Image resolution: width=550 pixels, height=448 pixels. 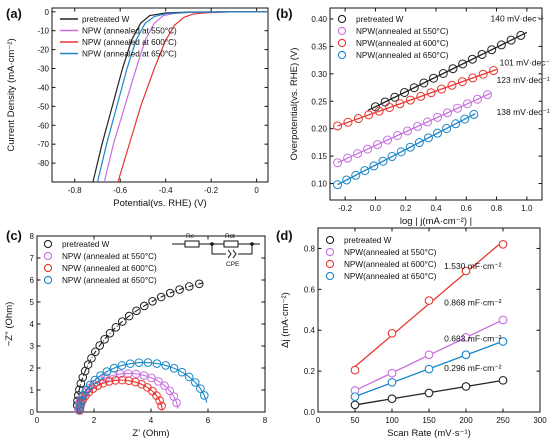 I want to click on x-tick-label: 50, so click(x=355, y=420).